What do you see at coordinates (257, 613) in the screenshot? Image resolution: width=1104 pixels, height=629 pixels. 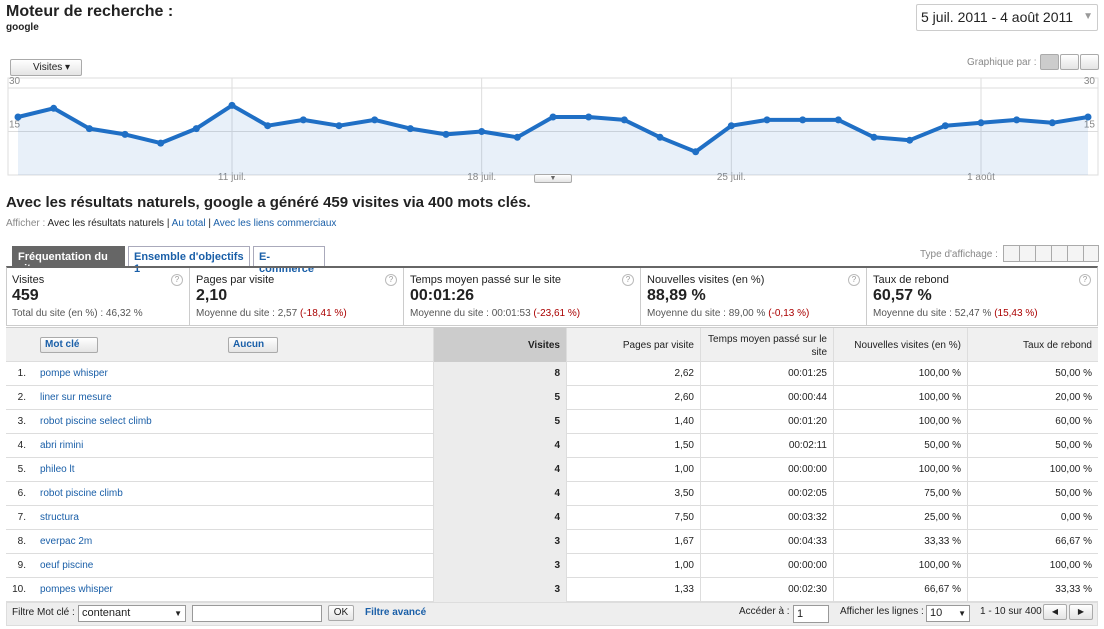 I see `filter-input` at bounding box center [257, 613].